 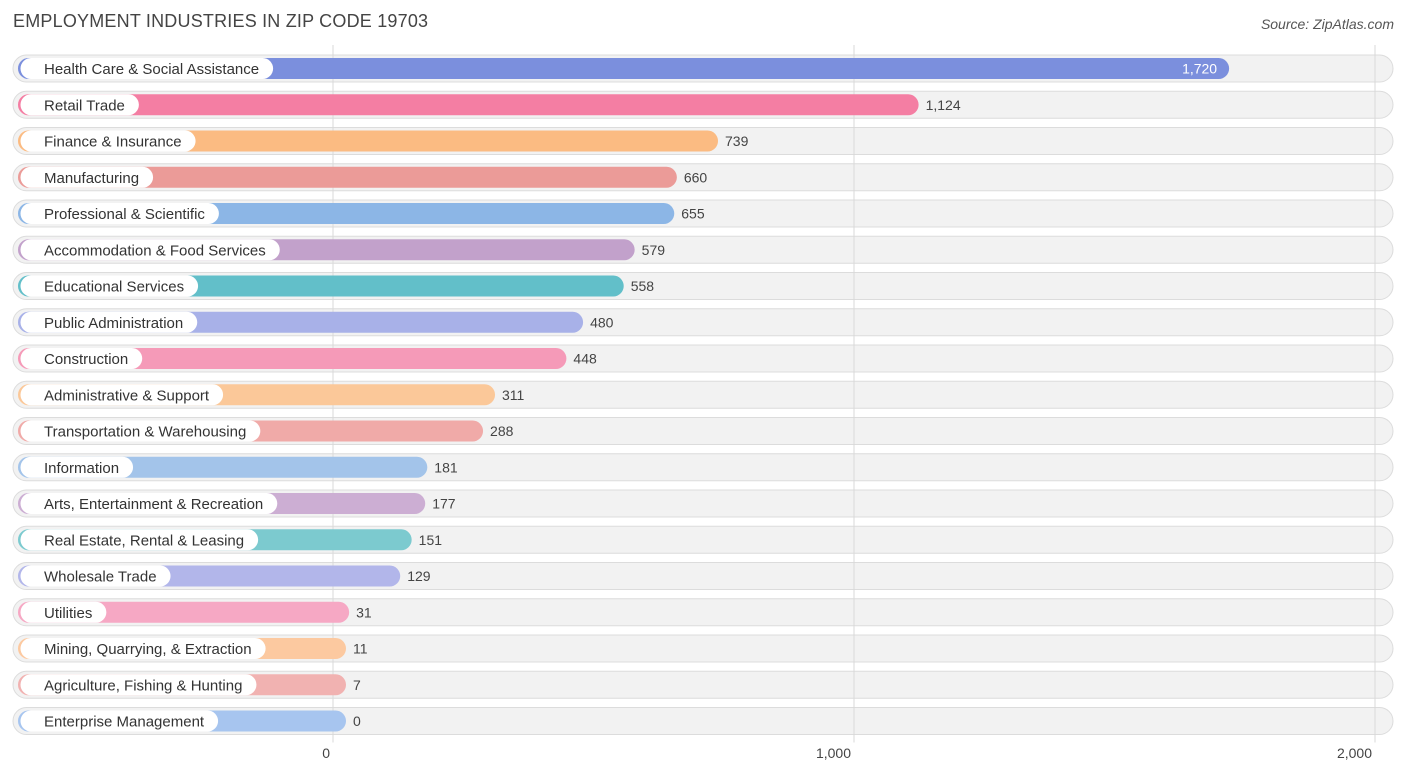 What do you see at coordinates (585, 359) in the screenshot?
I see `value-label: 448` at bounding box center [585, 359].